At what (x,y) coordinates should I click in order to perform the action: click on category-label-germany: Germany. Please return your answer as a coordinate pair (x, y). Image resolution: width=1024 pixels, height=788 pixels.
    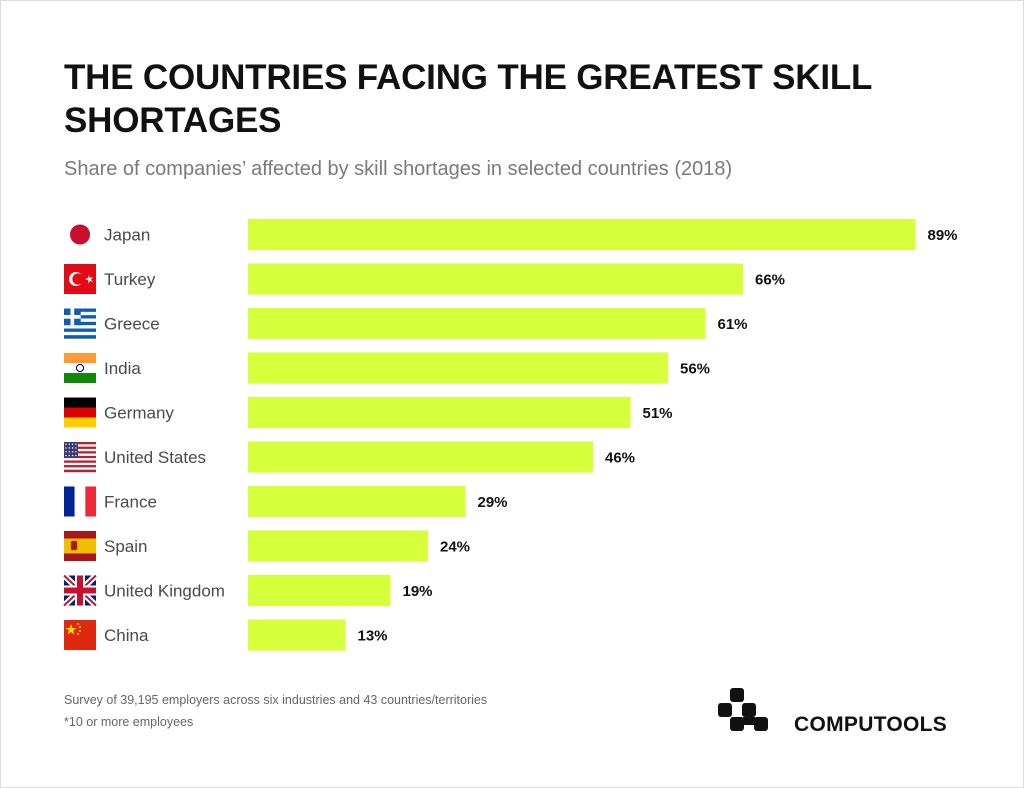
    Looking at the image, I should click on (139, 413).